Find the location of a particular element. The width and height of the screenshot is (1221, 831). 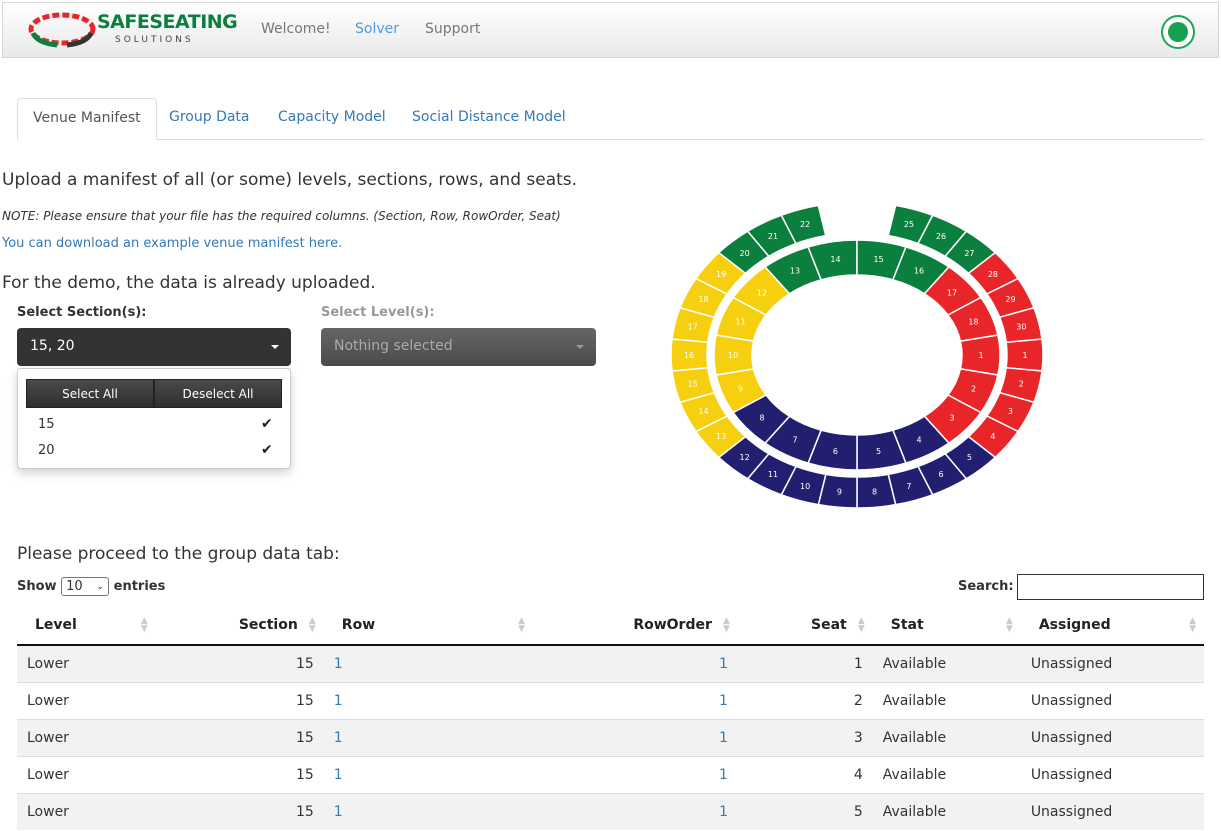

tab-social-distance-model: Social Distance Model is located at coordinates (489, 117).